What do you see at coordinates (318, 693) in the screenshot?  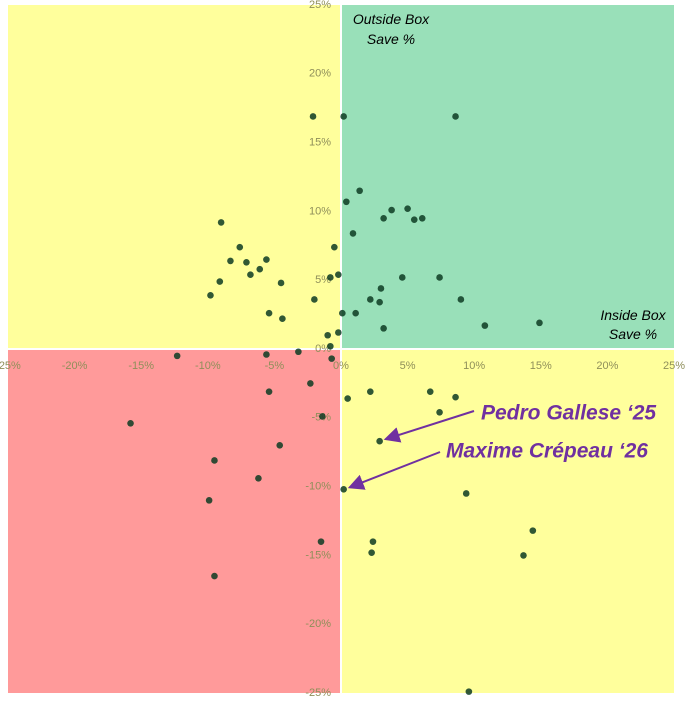 I see `y-tick-label: -25%` at bounding box center [318, 693].